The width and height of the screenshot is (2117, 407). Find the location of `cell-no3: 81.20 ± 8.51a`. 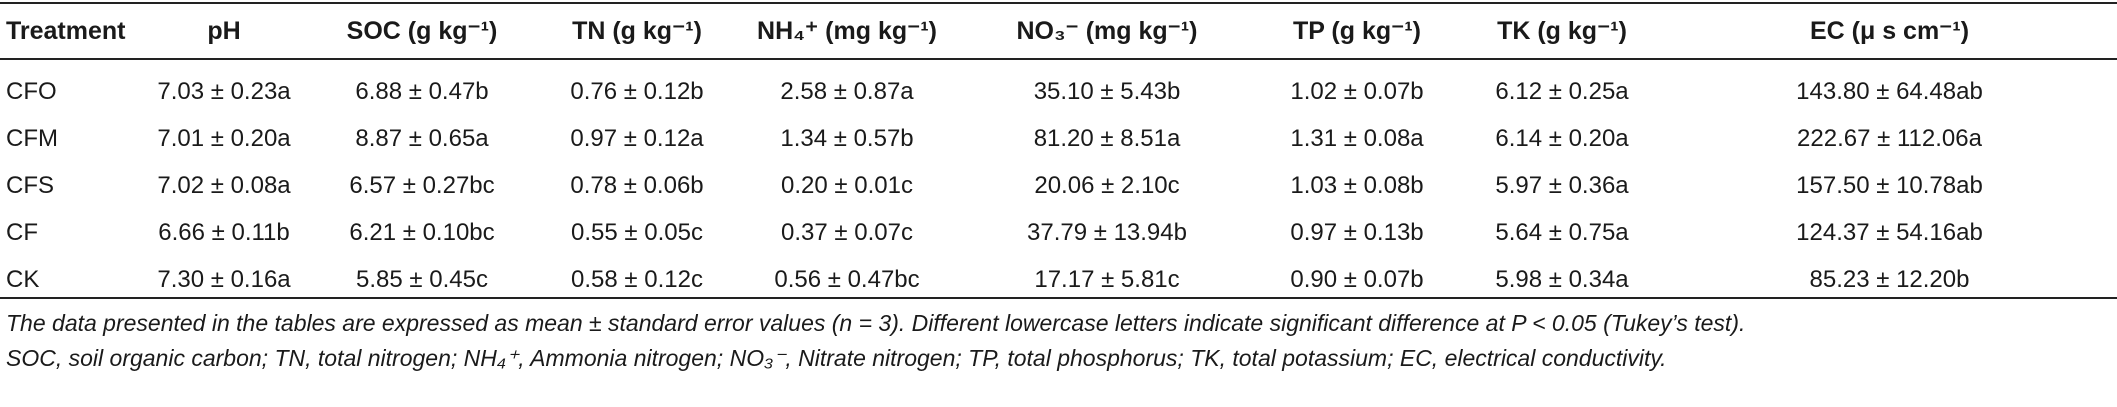

cell-no3: 81.20 ± 8.51a is located at coordinates (1107, 138).